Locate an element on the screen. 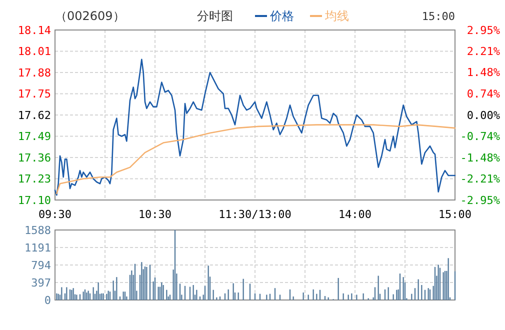 Image resolution: width=505 pixels, height=330 pixels. y-tick-label: 17.75 is located at coordinates (34, 94).